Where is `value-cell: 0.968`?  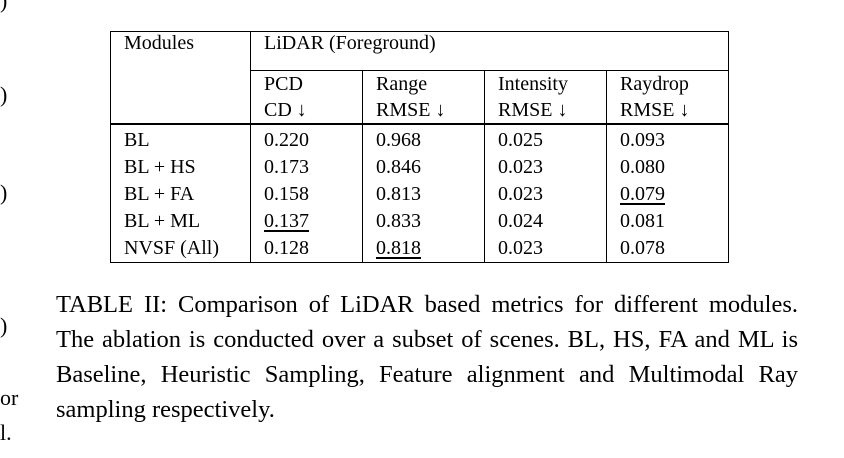
value-cell: 0.968 is located at coordinates (423, 139).